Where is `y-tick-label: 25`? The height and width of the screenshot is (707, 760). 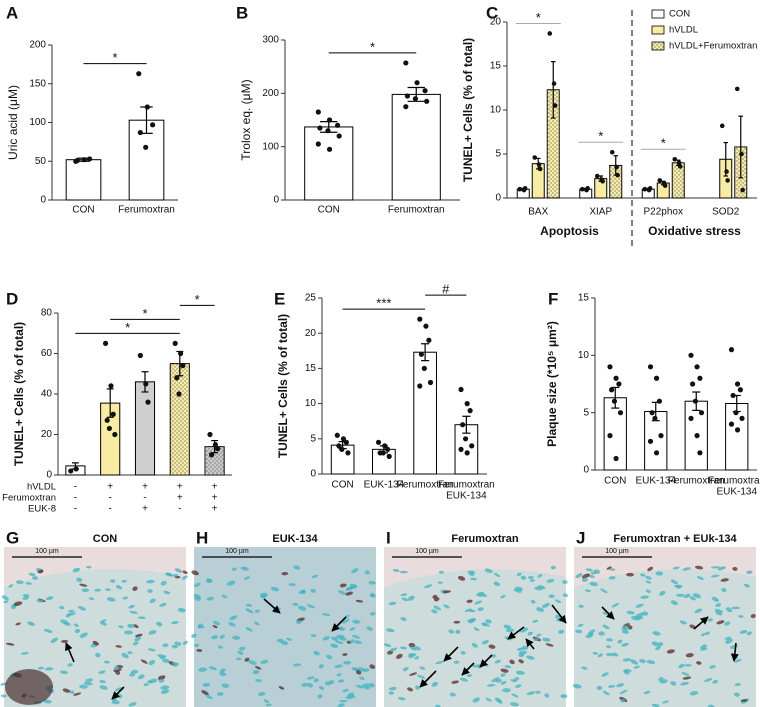
y-tick-label: 25 is located at coordinates (311, 298).